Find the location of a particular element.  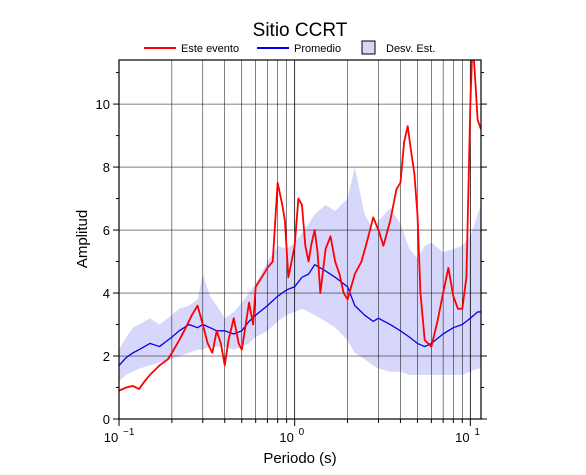

y-tick-label: 0 is located at coordinates (106, 419).